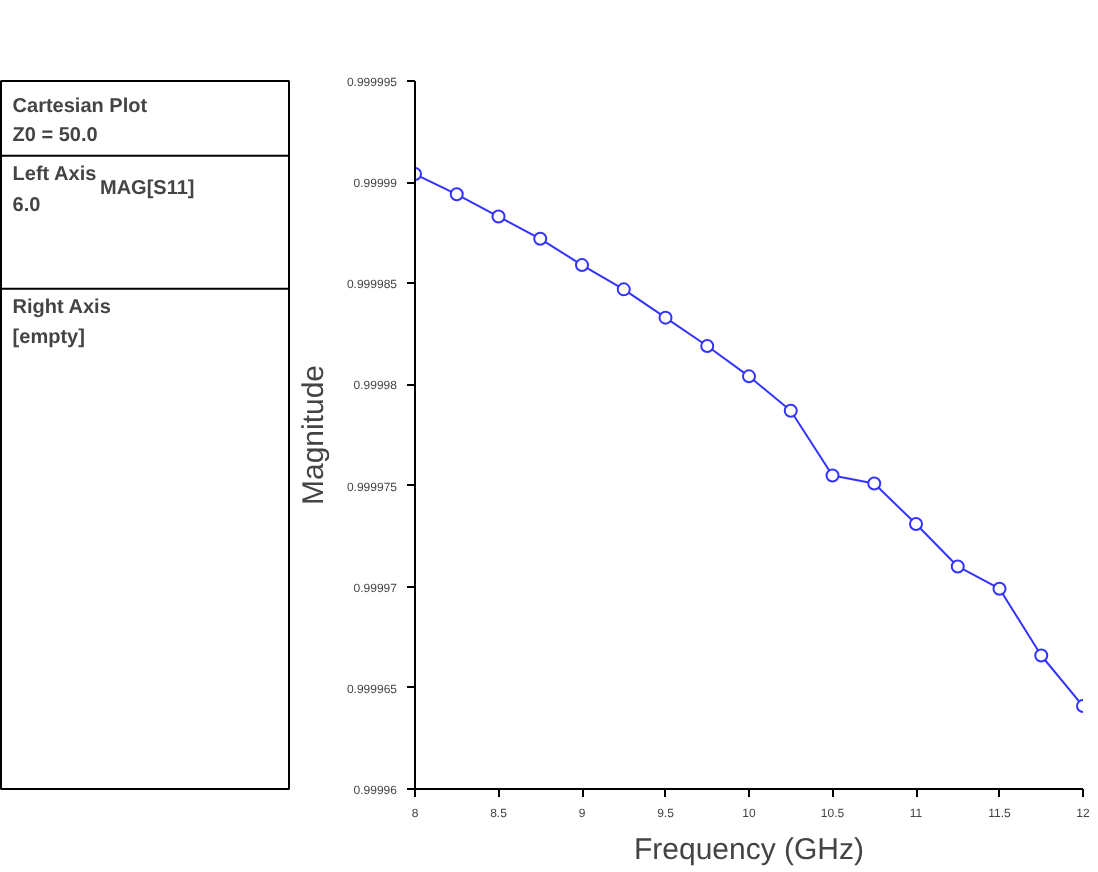 Image resolution: width=1098 pixels, height=872 pixels. I want to click on y-axis-title: Magnitude, so click(313, 435).